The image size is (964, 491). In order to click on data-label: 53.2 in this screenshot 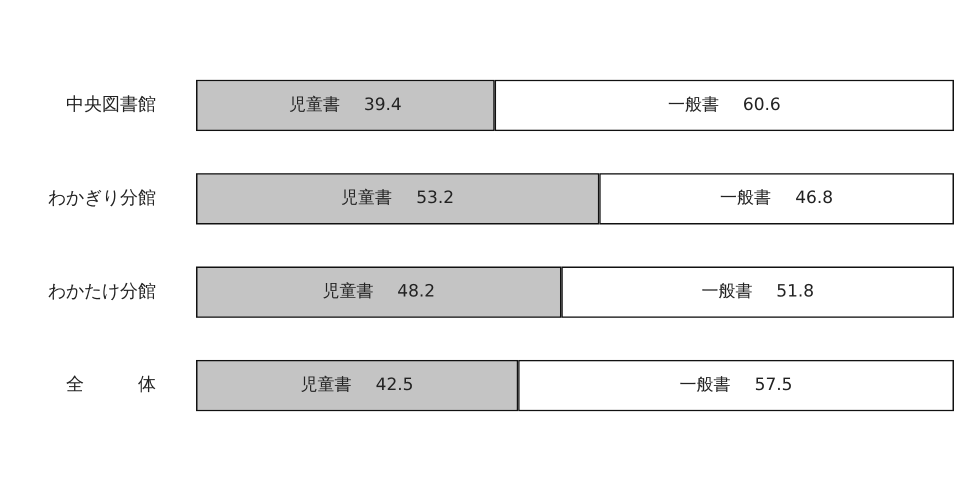, I will do `click(435, 198)`.